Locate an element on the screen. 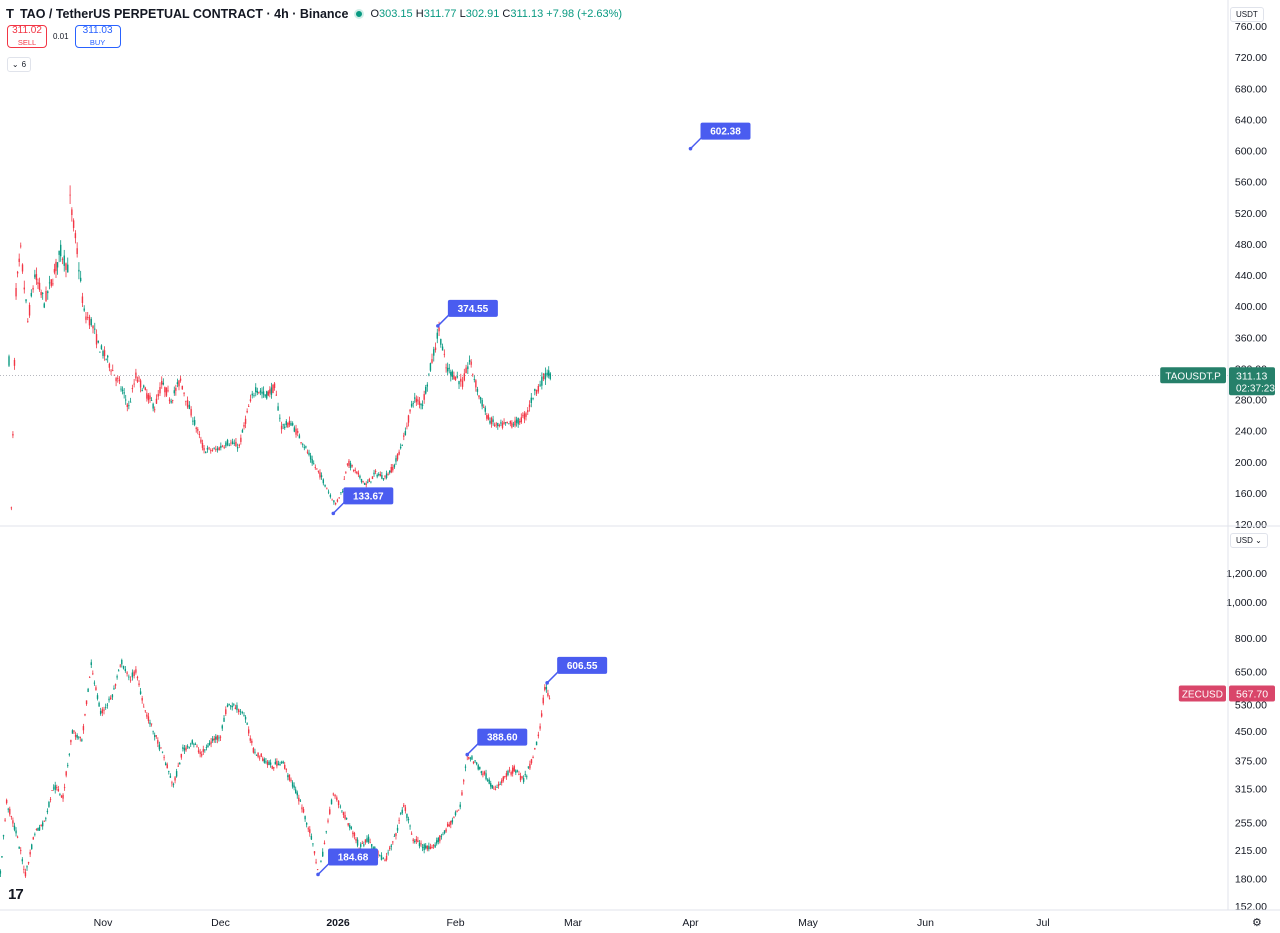 The image size is (1280, 933). currency-unit-bottom: USD ⌄ is located at coordinates (1249, 540).